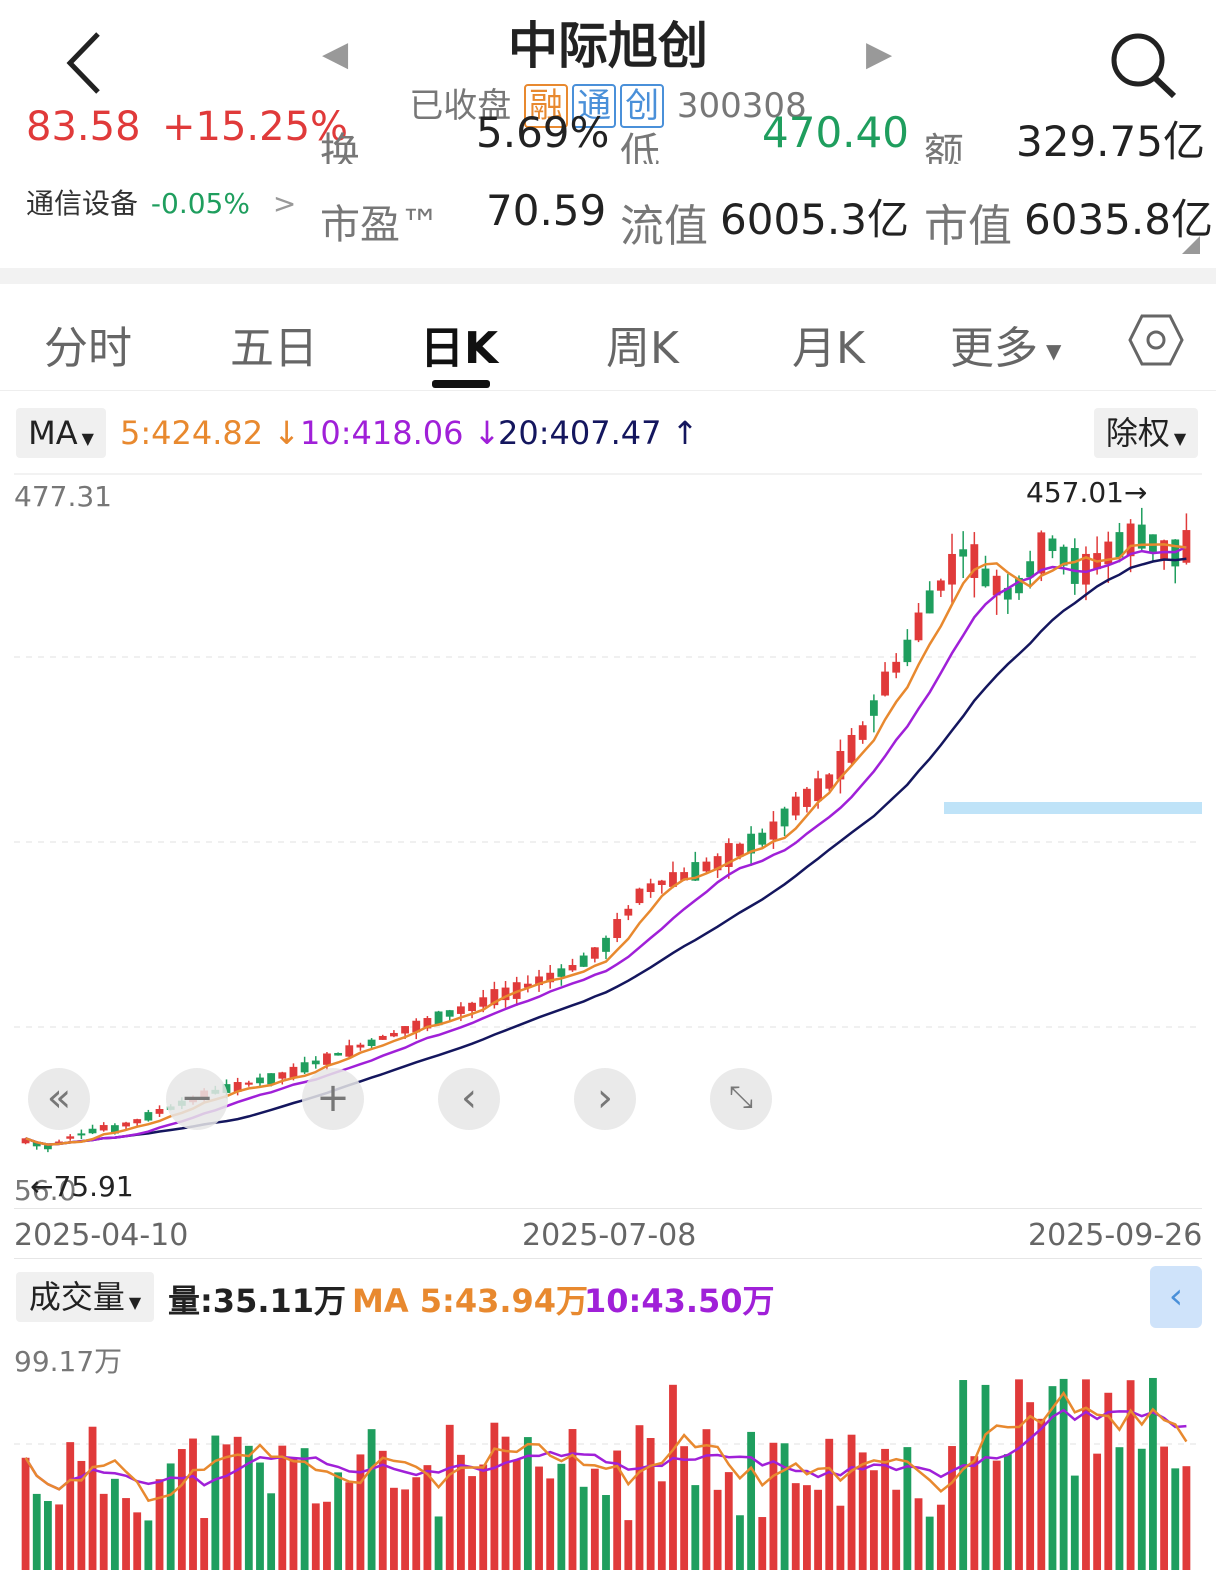 This screenshot has height=1570, width=1216. What do you see at coordinates (879, 54) in the screenshot?
I see `next-stock-icon: ▶` at bounding box center [879, 54].